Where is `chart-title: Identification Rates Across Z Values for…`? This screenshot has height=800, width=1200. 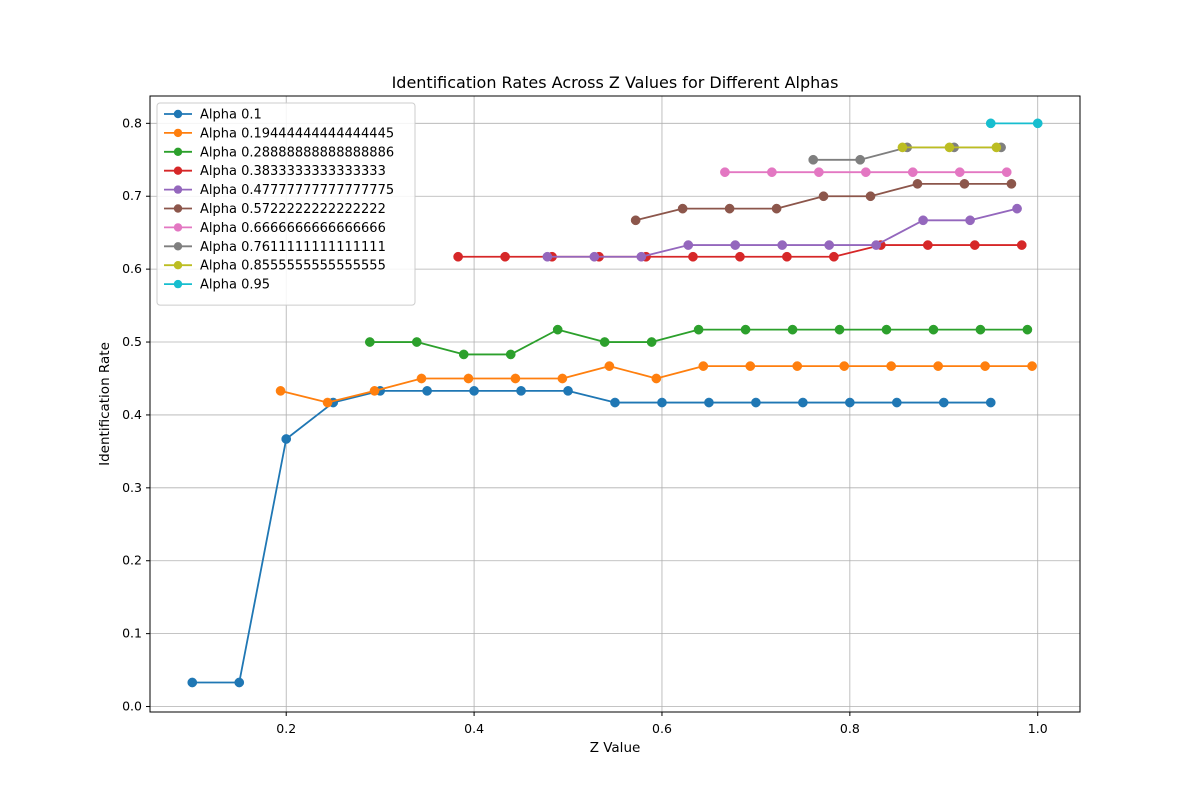 chart-title: Identification Rates Across Z Values for… is located at coordinates (615, 82).